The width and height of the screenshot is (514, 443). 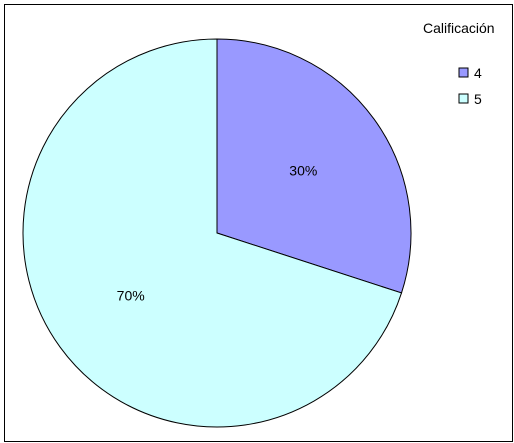 I want to click on slice-label-5: 70%, so click(x=131, y=296).